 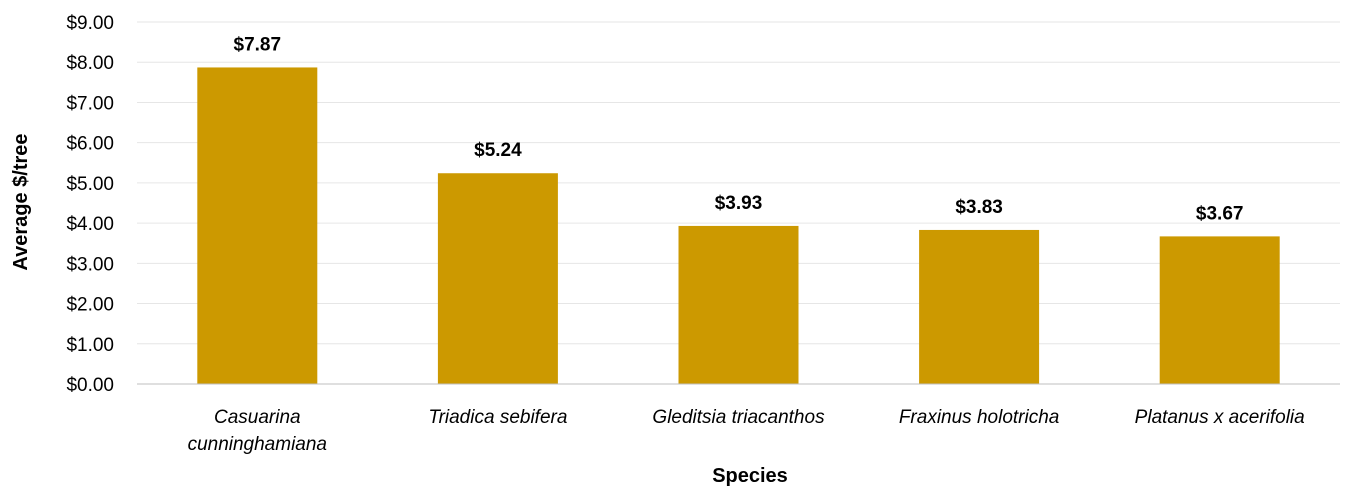 What do you see at coordinates (258, 44) in the screenshot?
I see `data-label: $7.87` at bounding box center [258, 44].